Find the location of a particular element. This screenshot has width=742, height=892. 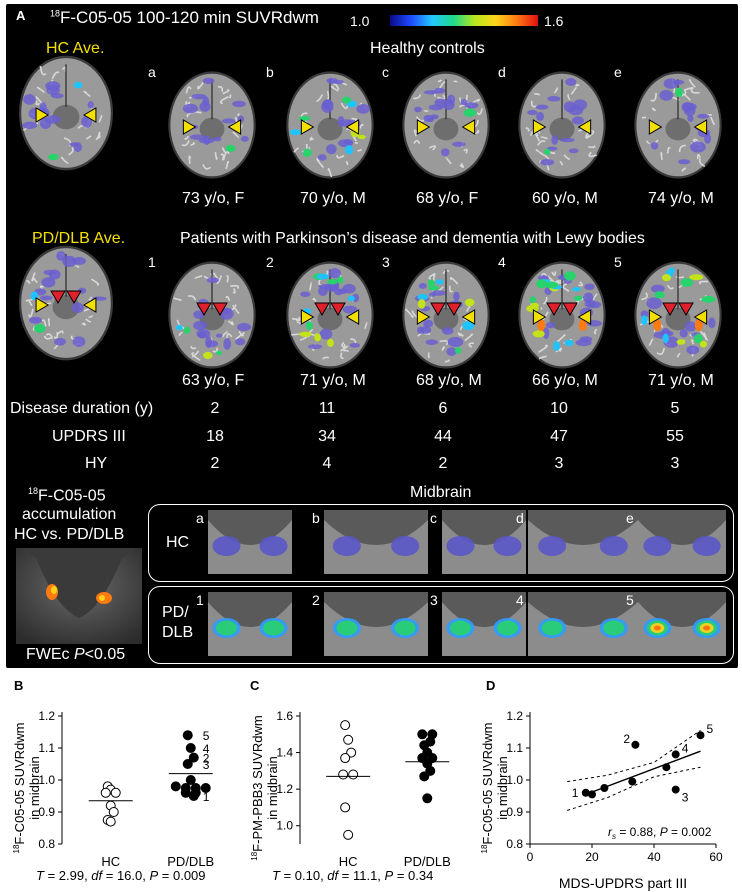

clinical-label-hy: HY is located at coordinates (96, 463).